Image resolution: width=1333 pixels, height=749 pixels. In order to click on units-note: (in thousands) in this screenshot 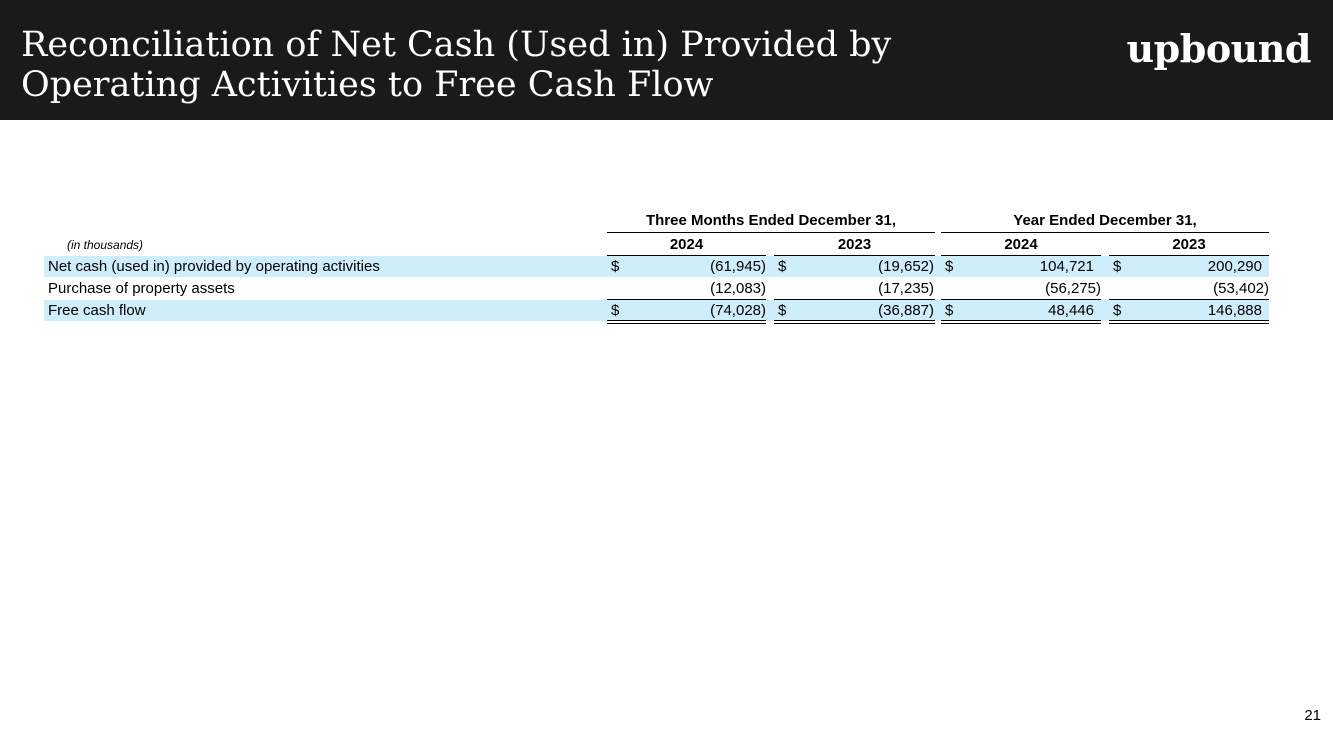, I will do `click(105, 245)`.